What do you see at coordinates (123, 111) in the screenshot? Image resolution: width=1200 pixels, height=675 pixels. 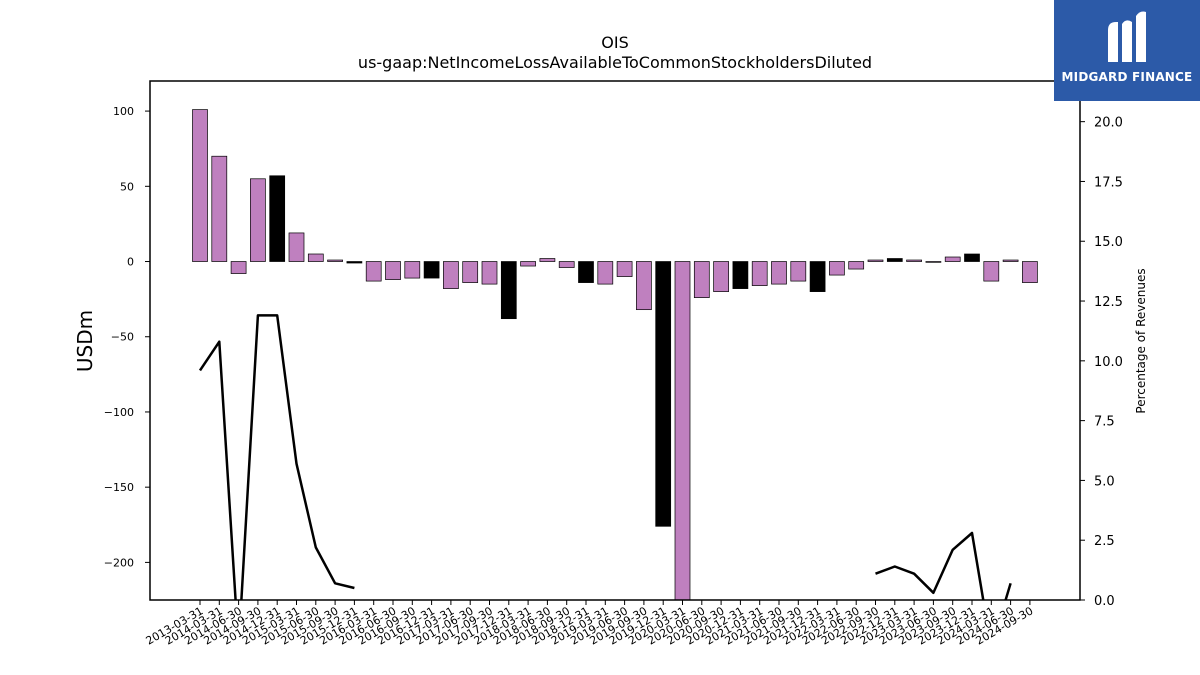 I see `y-tick-label: 100` at bounding box center [123, 111].